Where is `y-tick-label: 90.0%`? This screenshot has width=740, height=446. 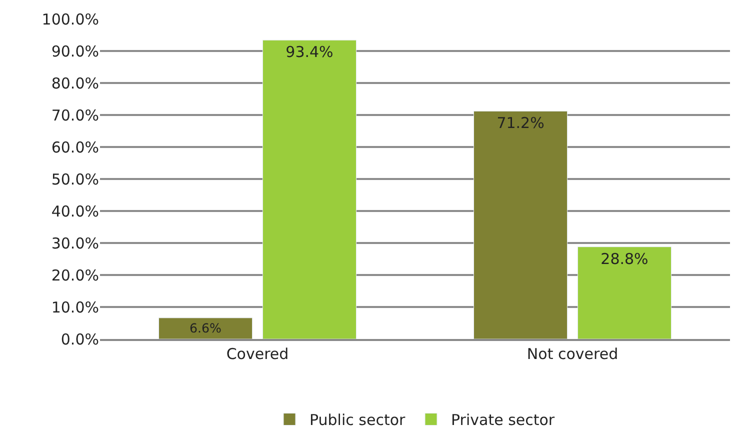 y-tick-label: 90.0% is located at coordinates (75, 51).